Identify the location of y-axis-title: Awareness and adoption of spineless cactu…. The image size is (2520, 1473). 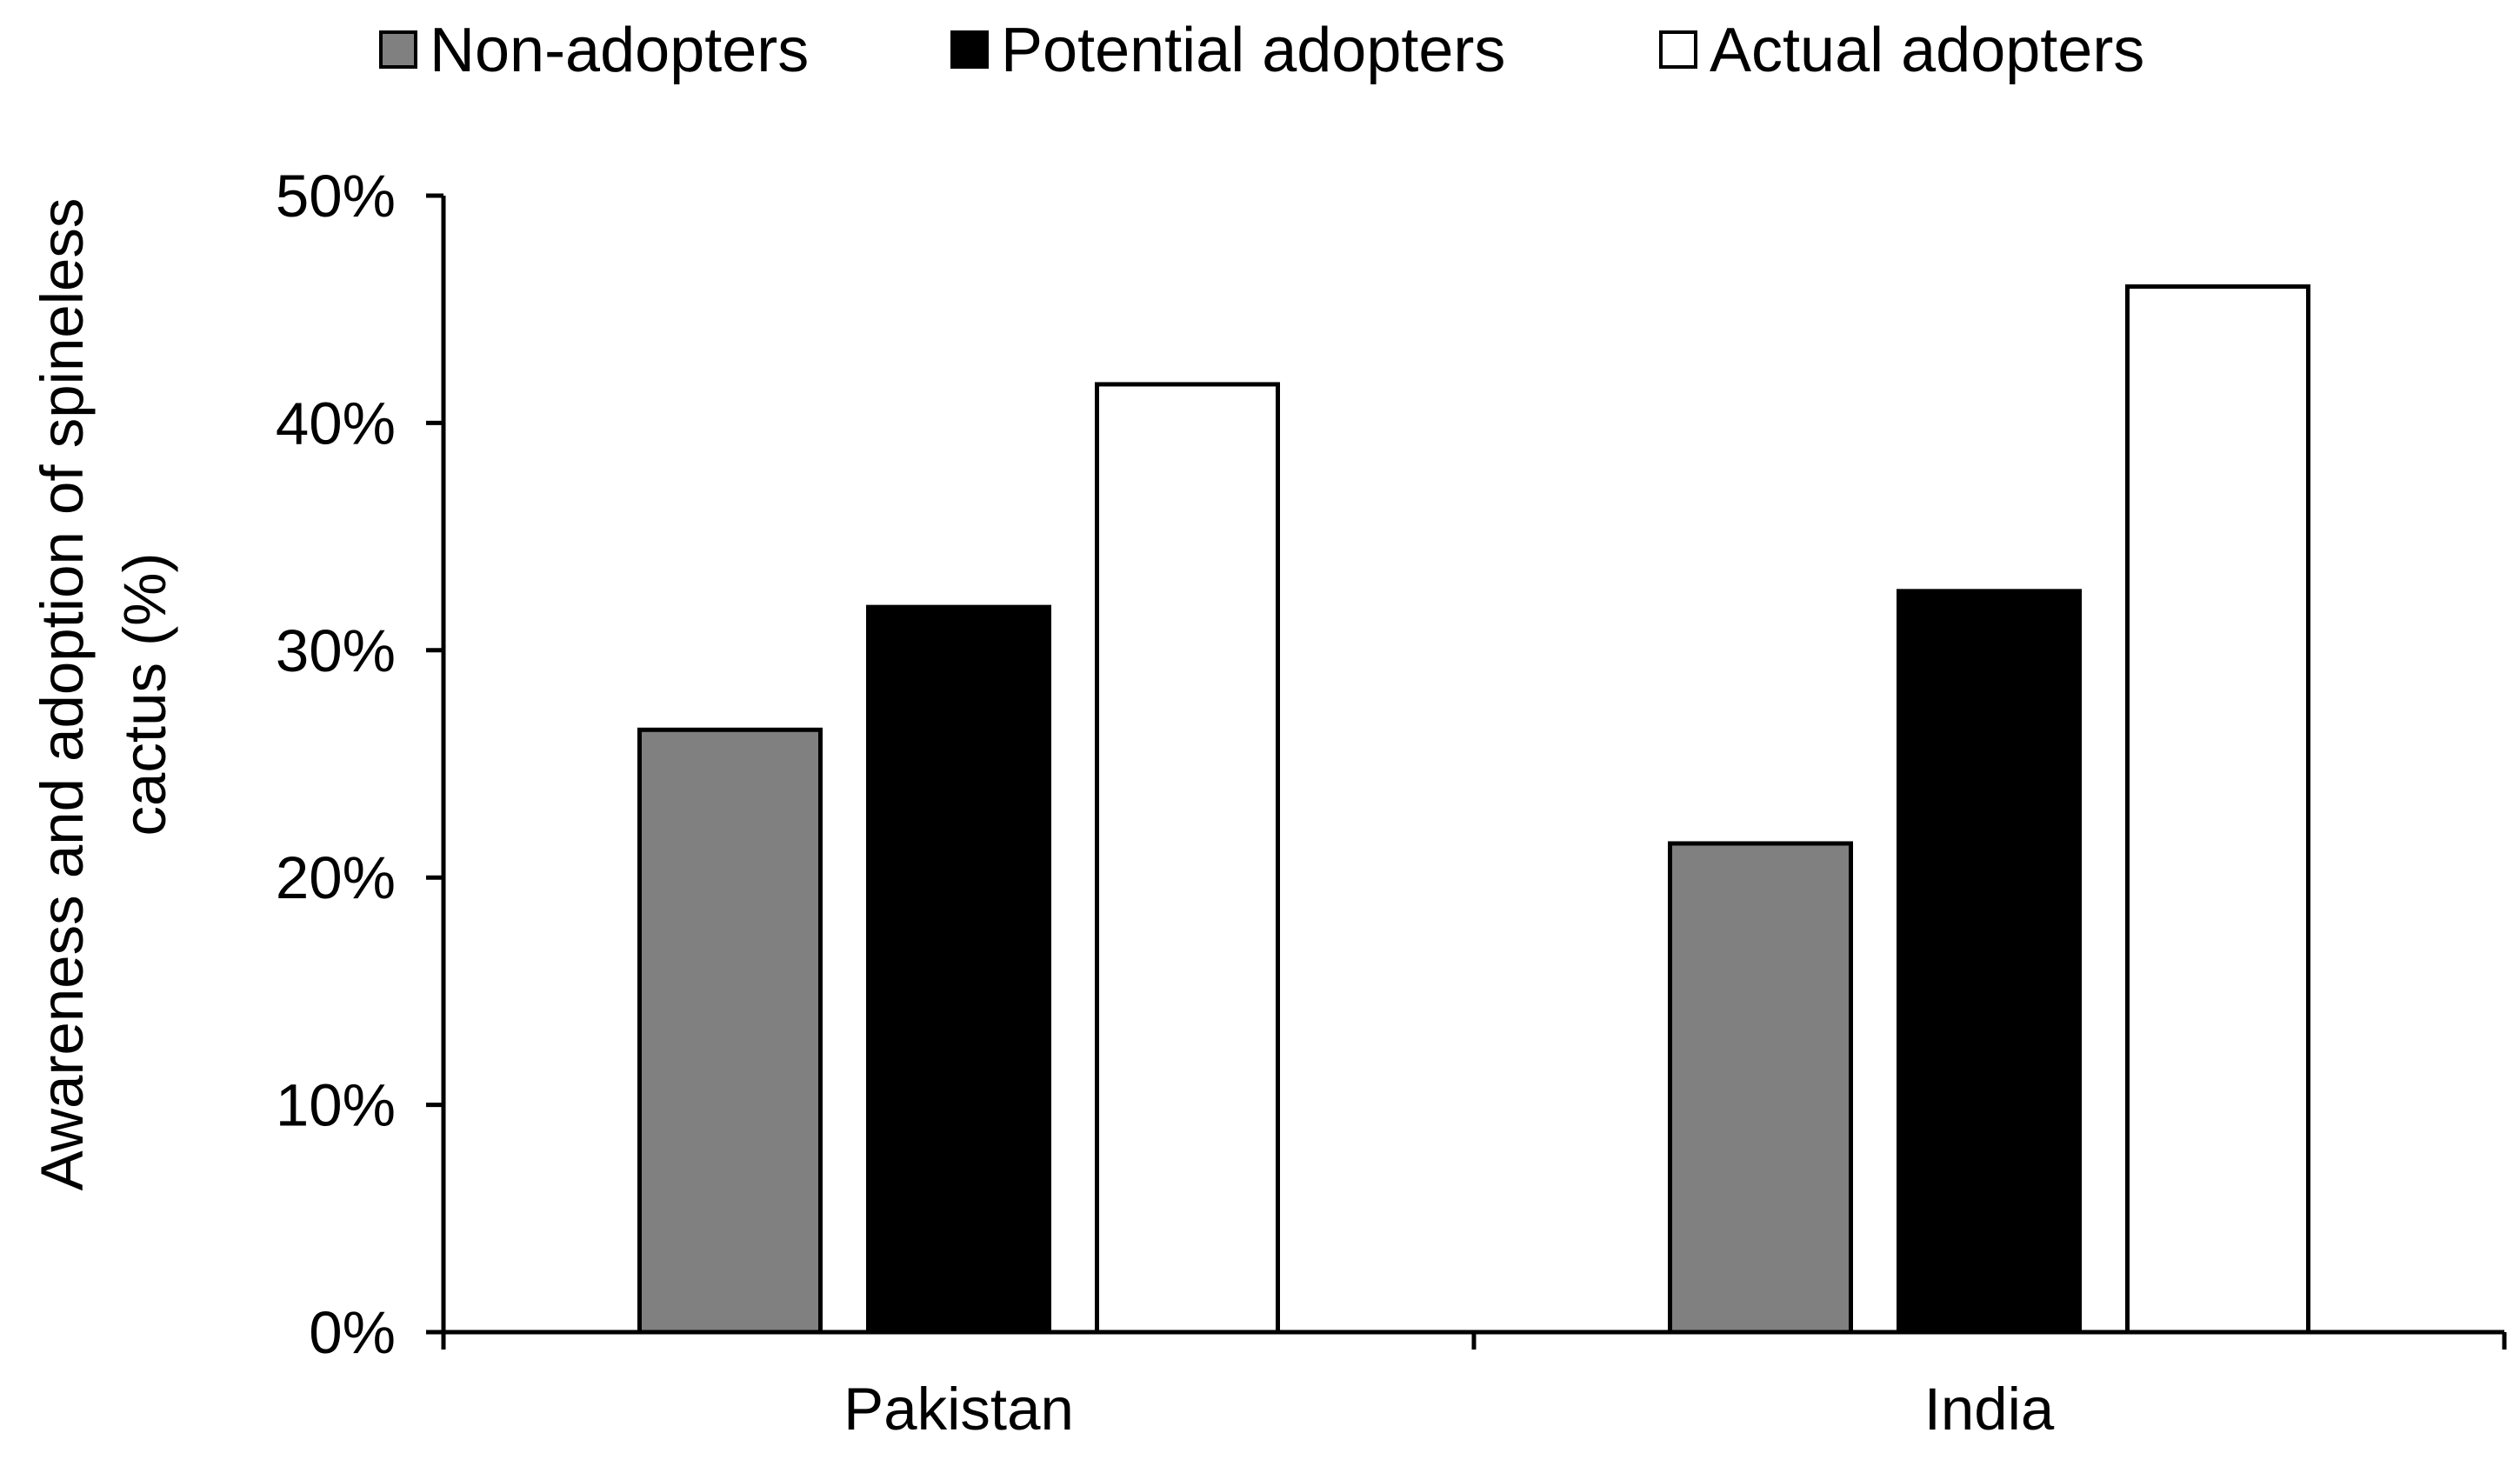
(103, 694).